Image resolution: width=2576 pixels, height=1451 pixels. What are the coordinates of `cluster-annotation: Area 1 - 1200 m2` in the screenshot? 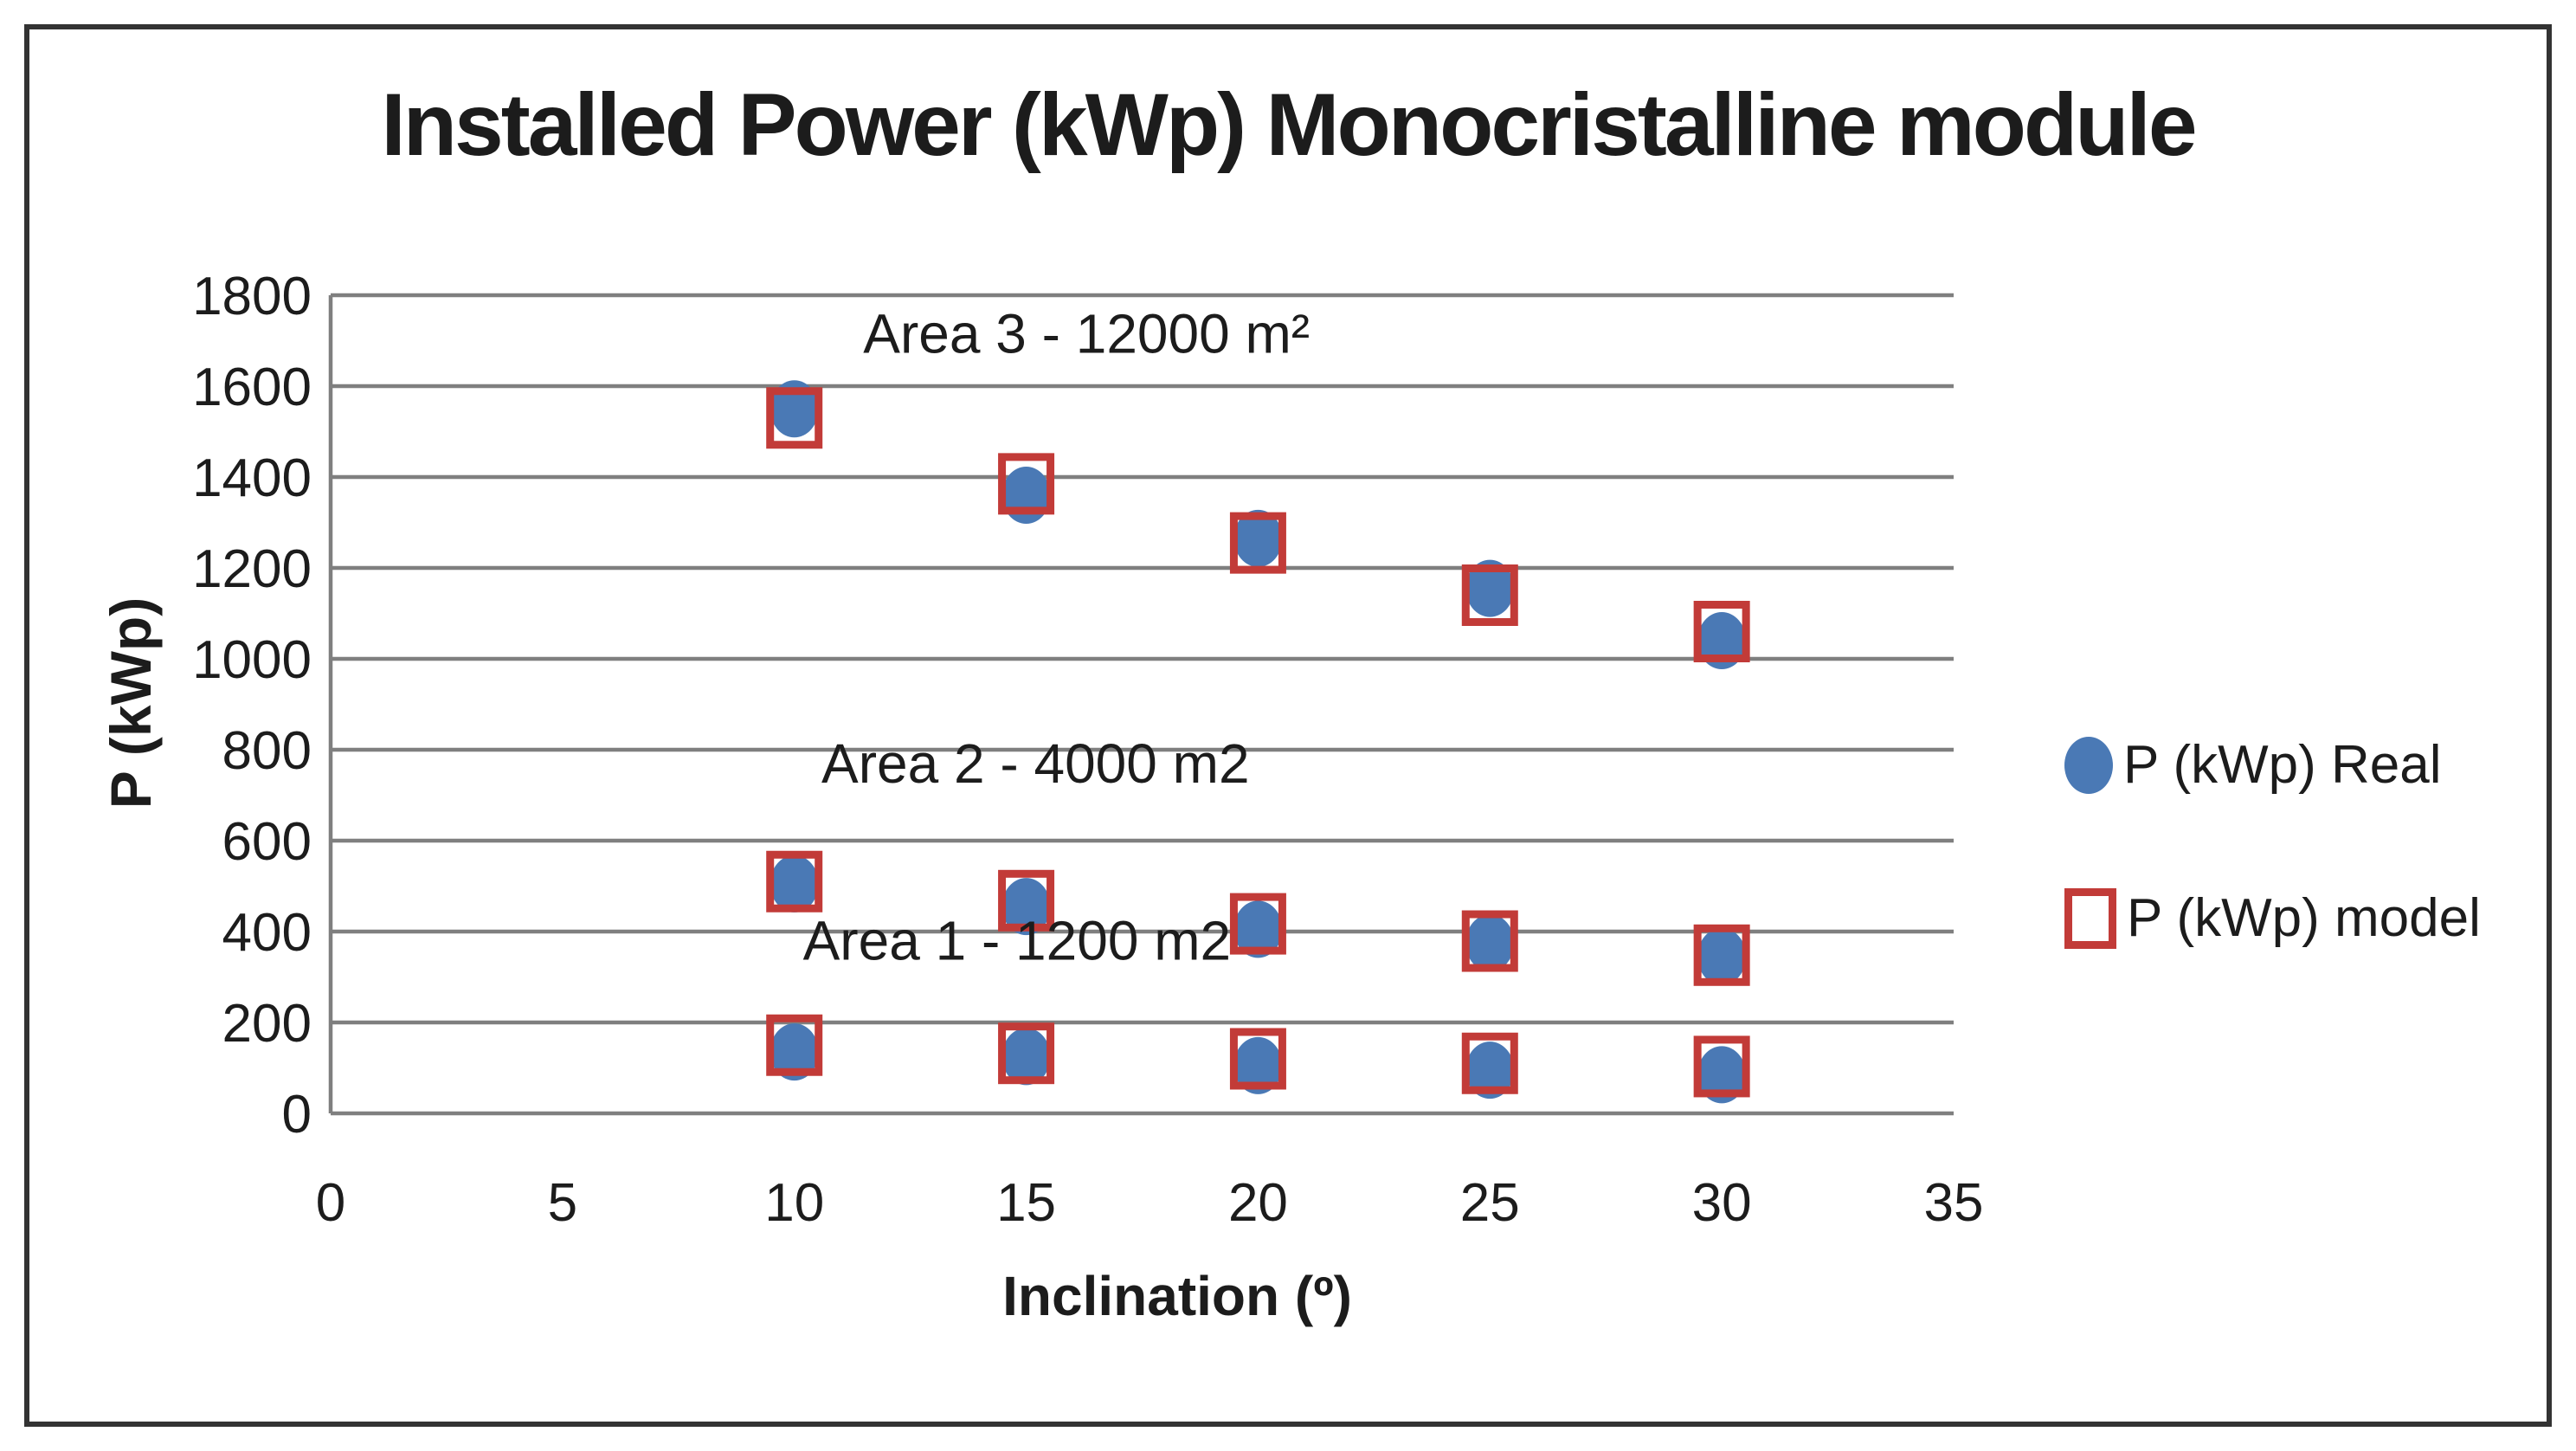 It's located at (1017, 941).